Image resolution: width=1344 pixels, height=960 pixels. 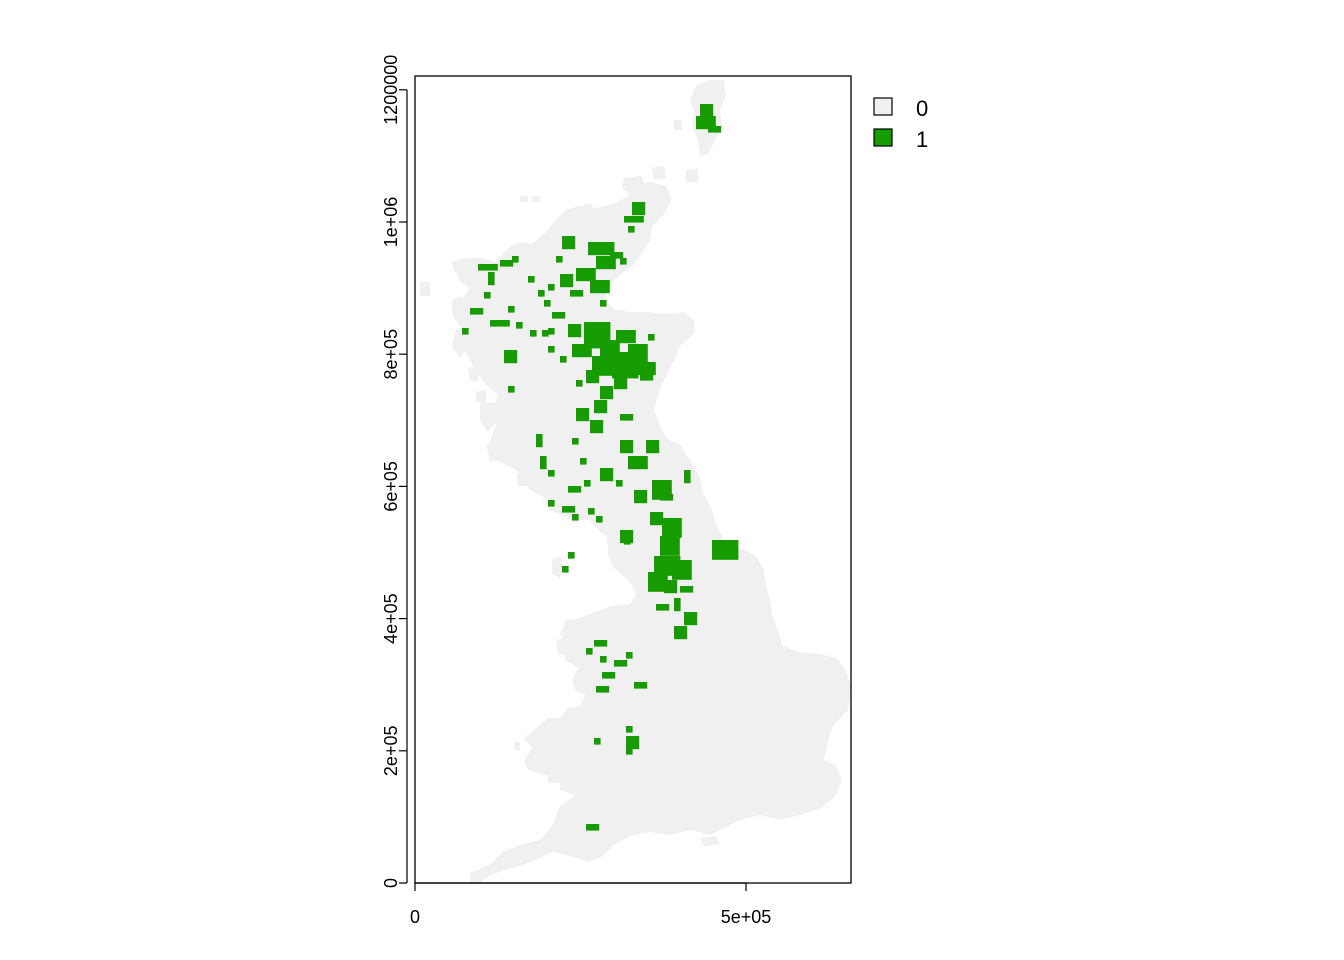 I want to click on landmass-anglesey, so click(x=567, y=646).